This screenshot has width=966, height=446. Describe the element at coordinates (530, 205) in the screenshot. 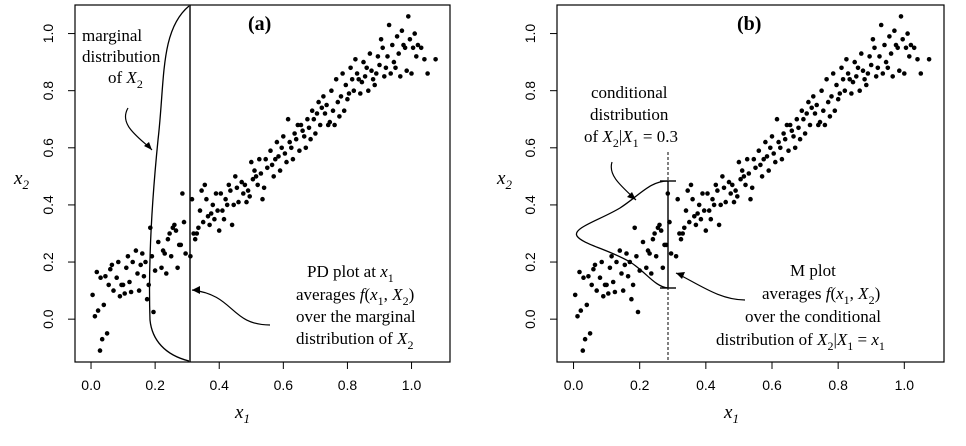

I see `y-tick-label: 0.4` at that location.